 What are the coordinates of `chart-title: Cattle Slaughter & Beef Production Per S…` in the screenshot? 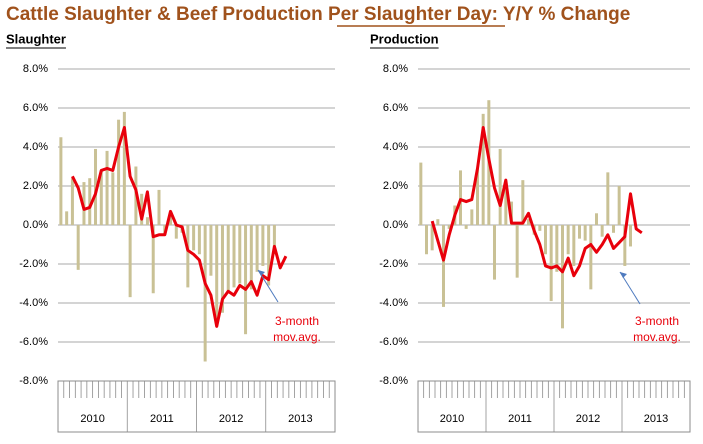 It's located at (318, 14).